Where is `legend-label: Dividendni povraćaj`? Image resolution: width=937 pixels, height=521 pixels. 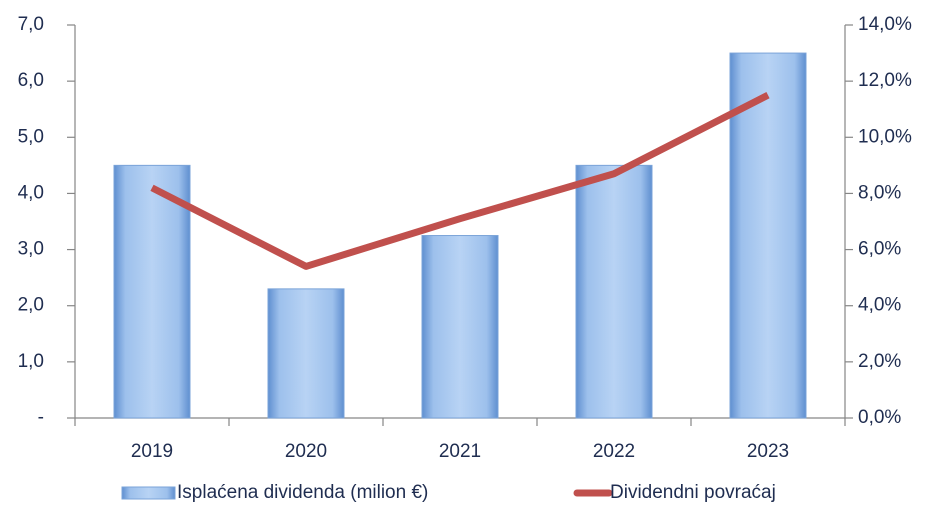
legend-label: Dividendni povraćaj is located at coordinates (693, 492).